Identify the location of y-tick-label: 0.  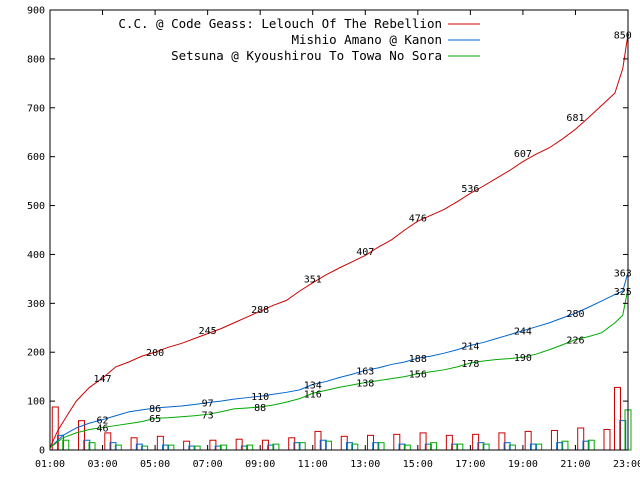
(42, 451).